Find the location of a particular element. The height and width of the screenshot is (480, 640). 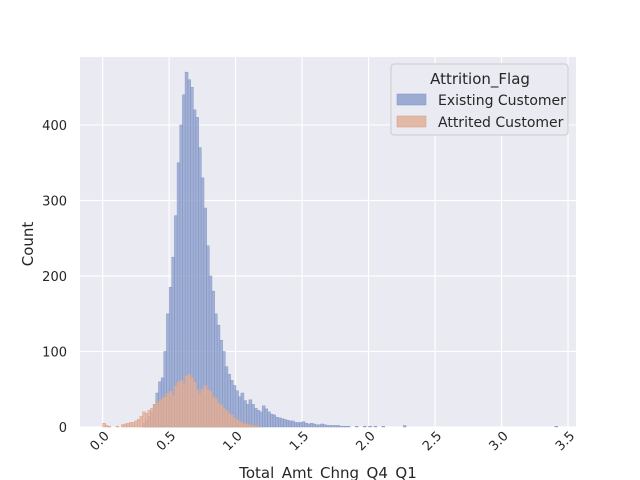

x-tick-label: 3.0 is located at coordinates (498, 441).